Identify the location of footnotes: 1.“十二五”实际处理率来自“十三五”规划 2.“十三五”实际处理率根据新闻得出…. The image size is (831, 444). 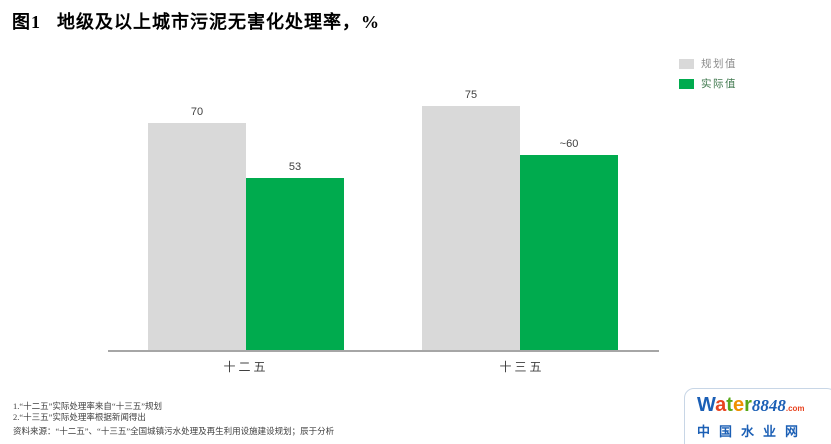
(173, 419).